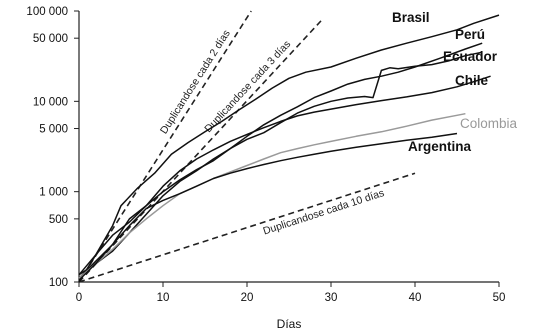  Describe the element at coordinates (439, 146) in the screenshot. I see `series-label-argentina: Argentina` at that location.